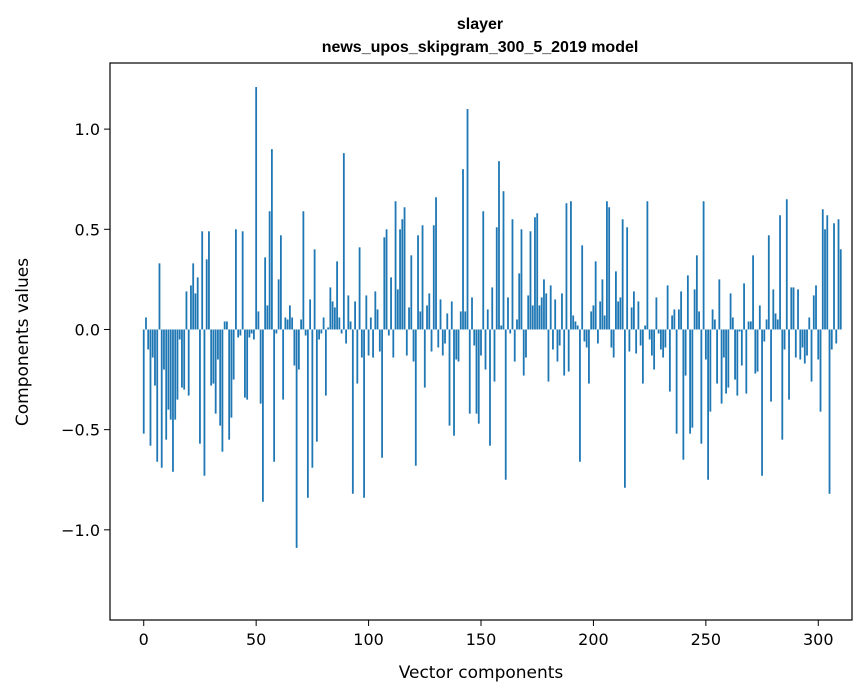  I want to click on chart-subtitle: news_upos_skipgram_300_5_2019 model, so click(480, 47).